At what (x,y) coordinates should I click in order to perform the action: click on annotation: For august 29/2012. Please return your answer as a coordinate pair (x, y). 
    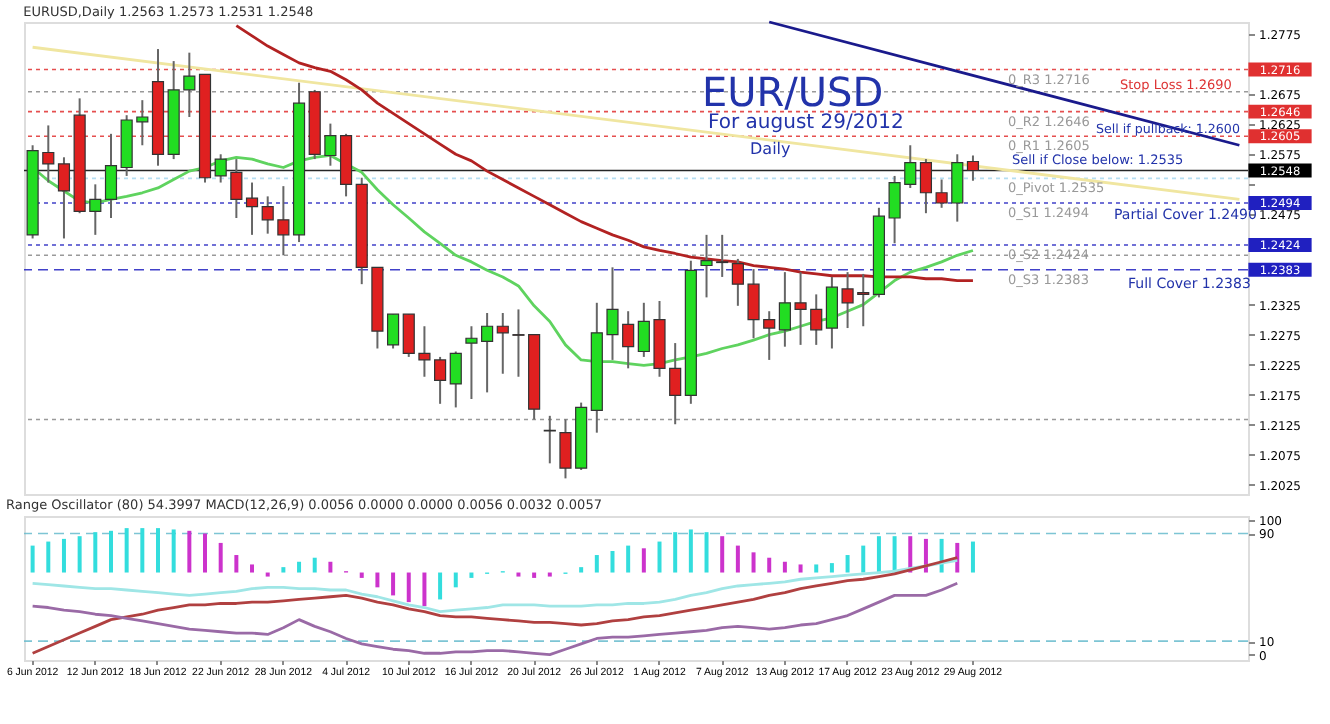
    Looking at the image, I should click on (806, 123).